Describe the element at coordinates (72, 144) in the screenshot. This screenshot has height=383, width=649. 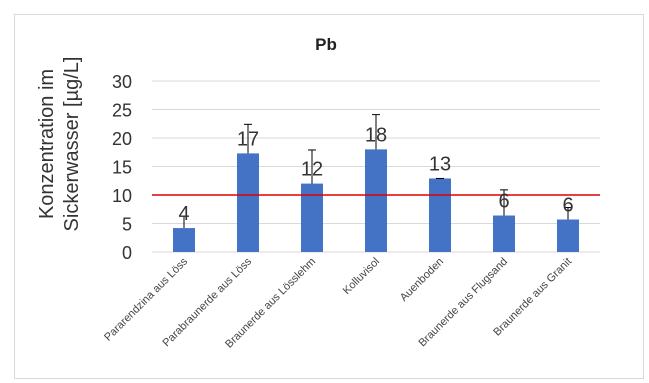
I see `y-axis-label-line-2: Sickerwasser [µg/L]` at that location.